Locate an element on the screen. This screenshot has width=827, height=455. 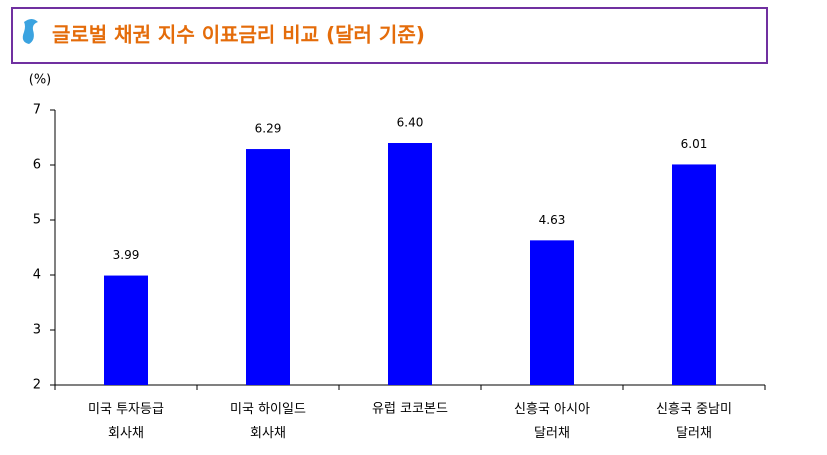
value-label: 6.01 is located at coordinates (694, 144).